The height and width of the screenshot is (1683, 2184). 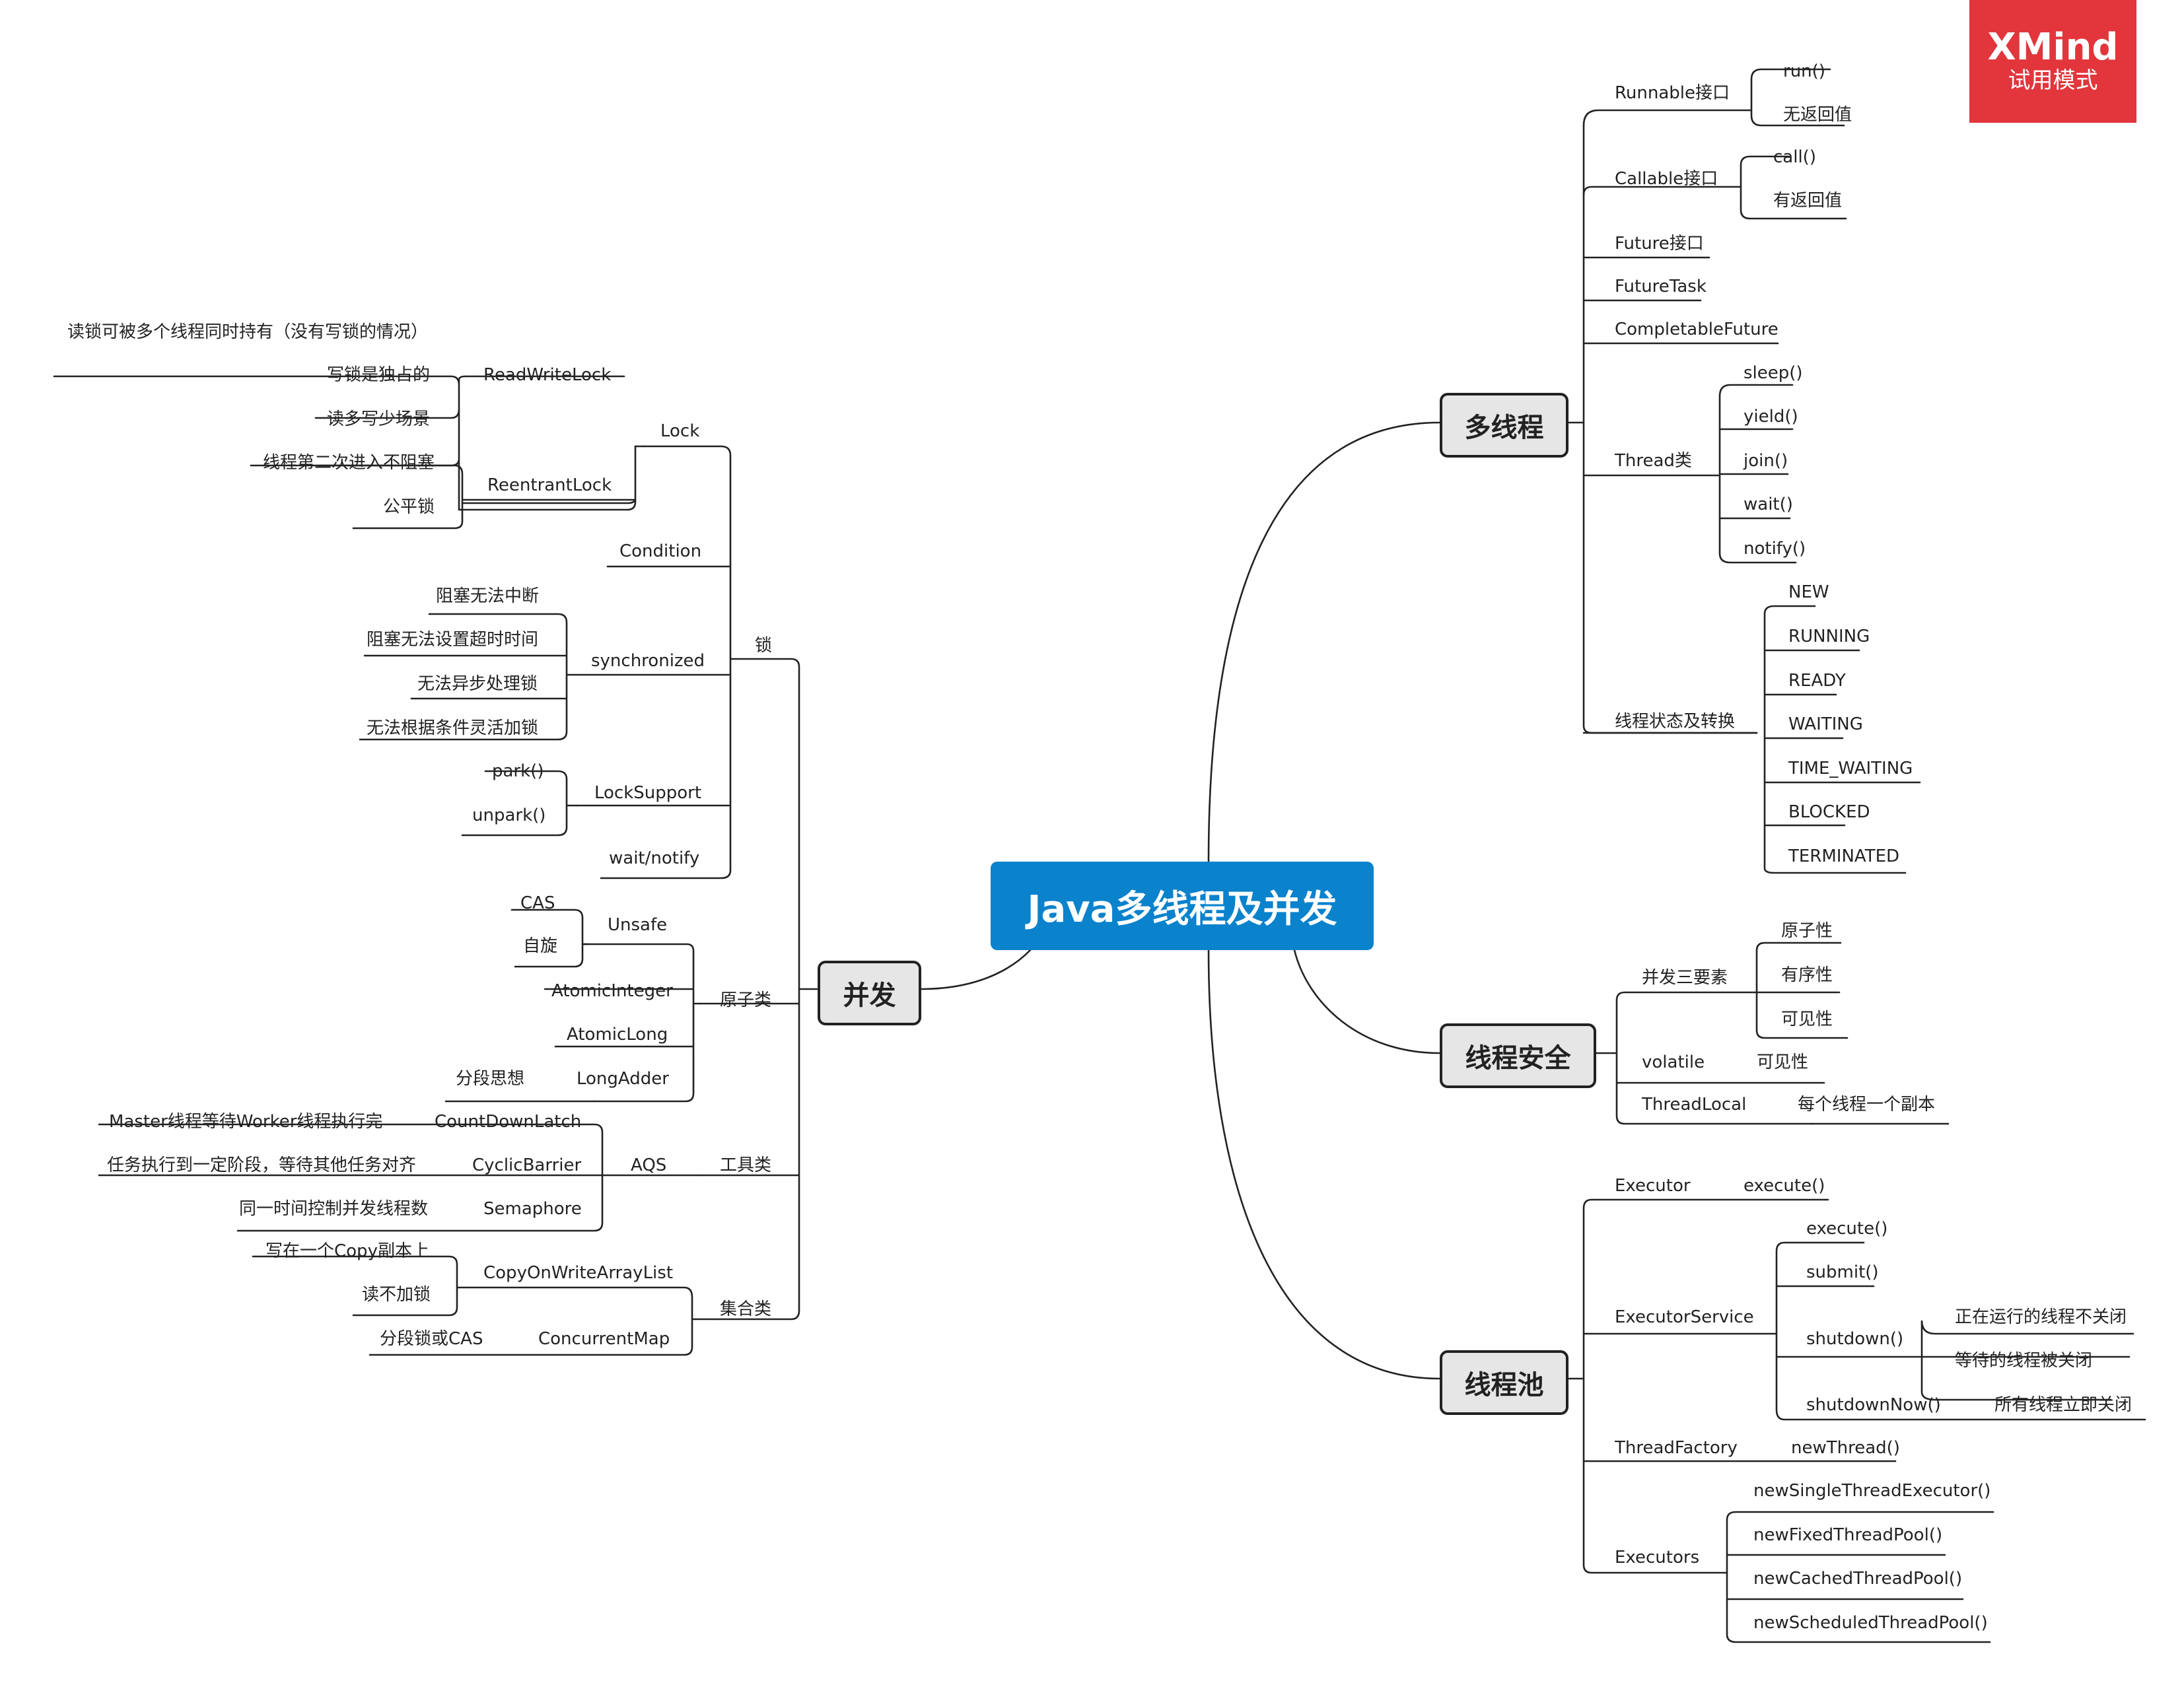 What do you see at coordinates (1855, 1339) in the screenshot?
I see `node-service-shutdown: shutdown()` at bounding box center [1855, 1339].